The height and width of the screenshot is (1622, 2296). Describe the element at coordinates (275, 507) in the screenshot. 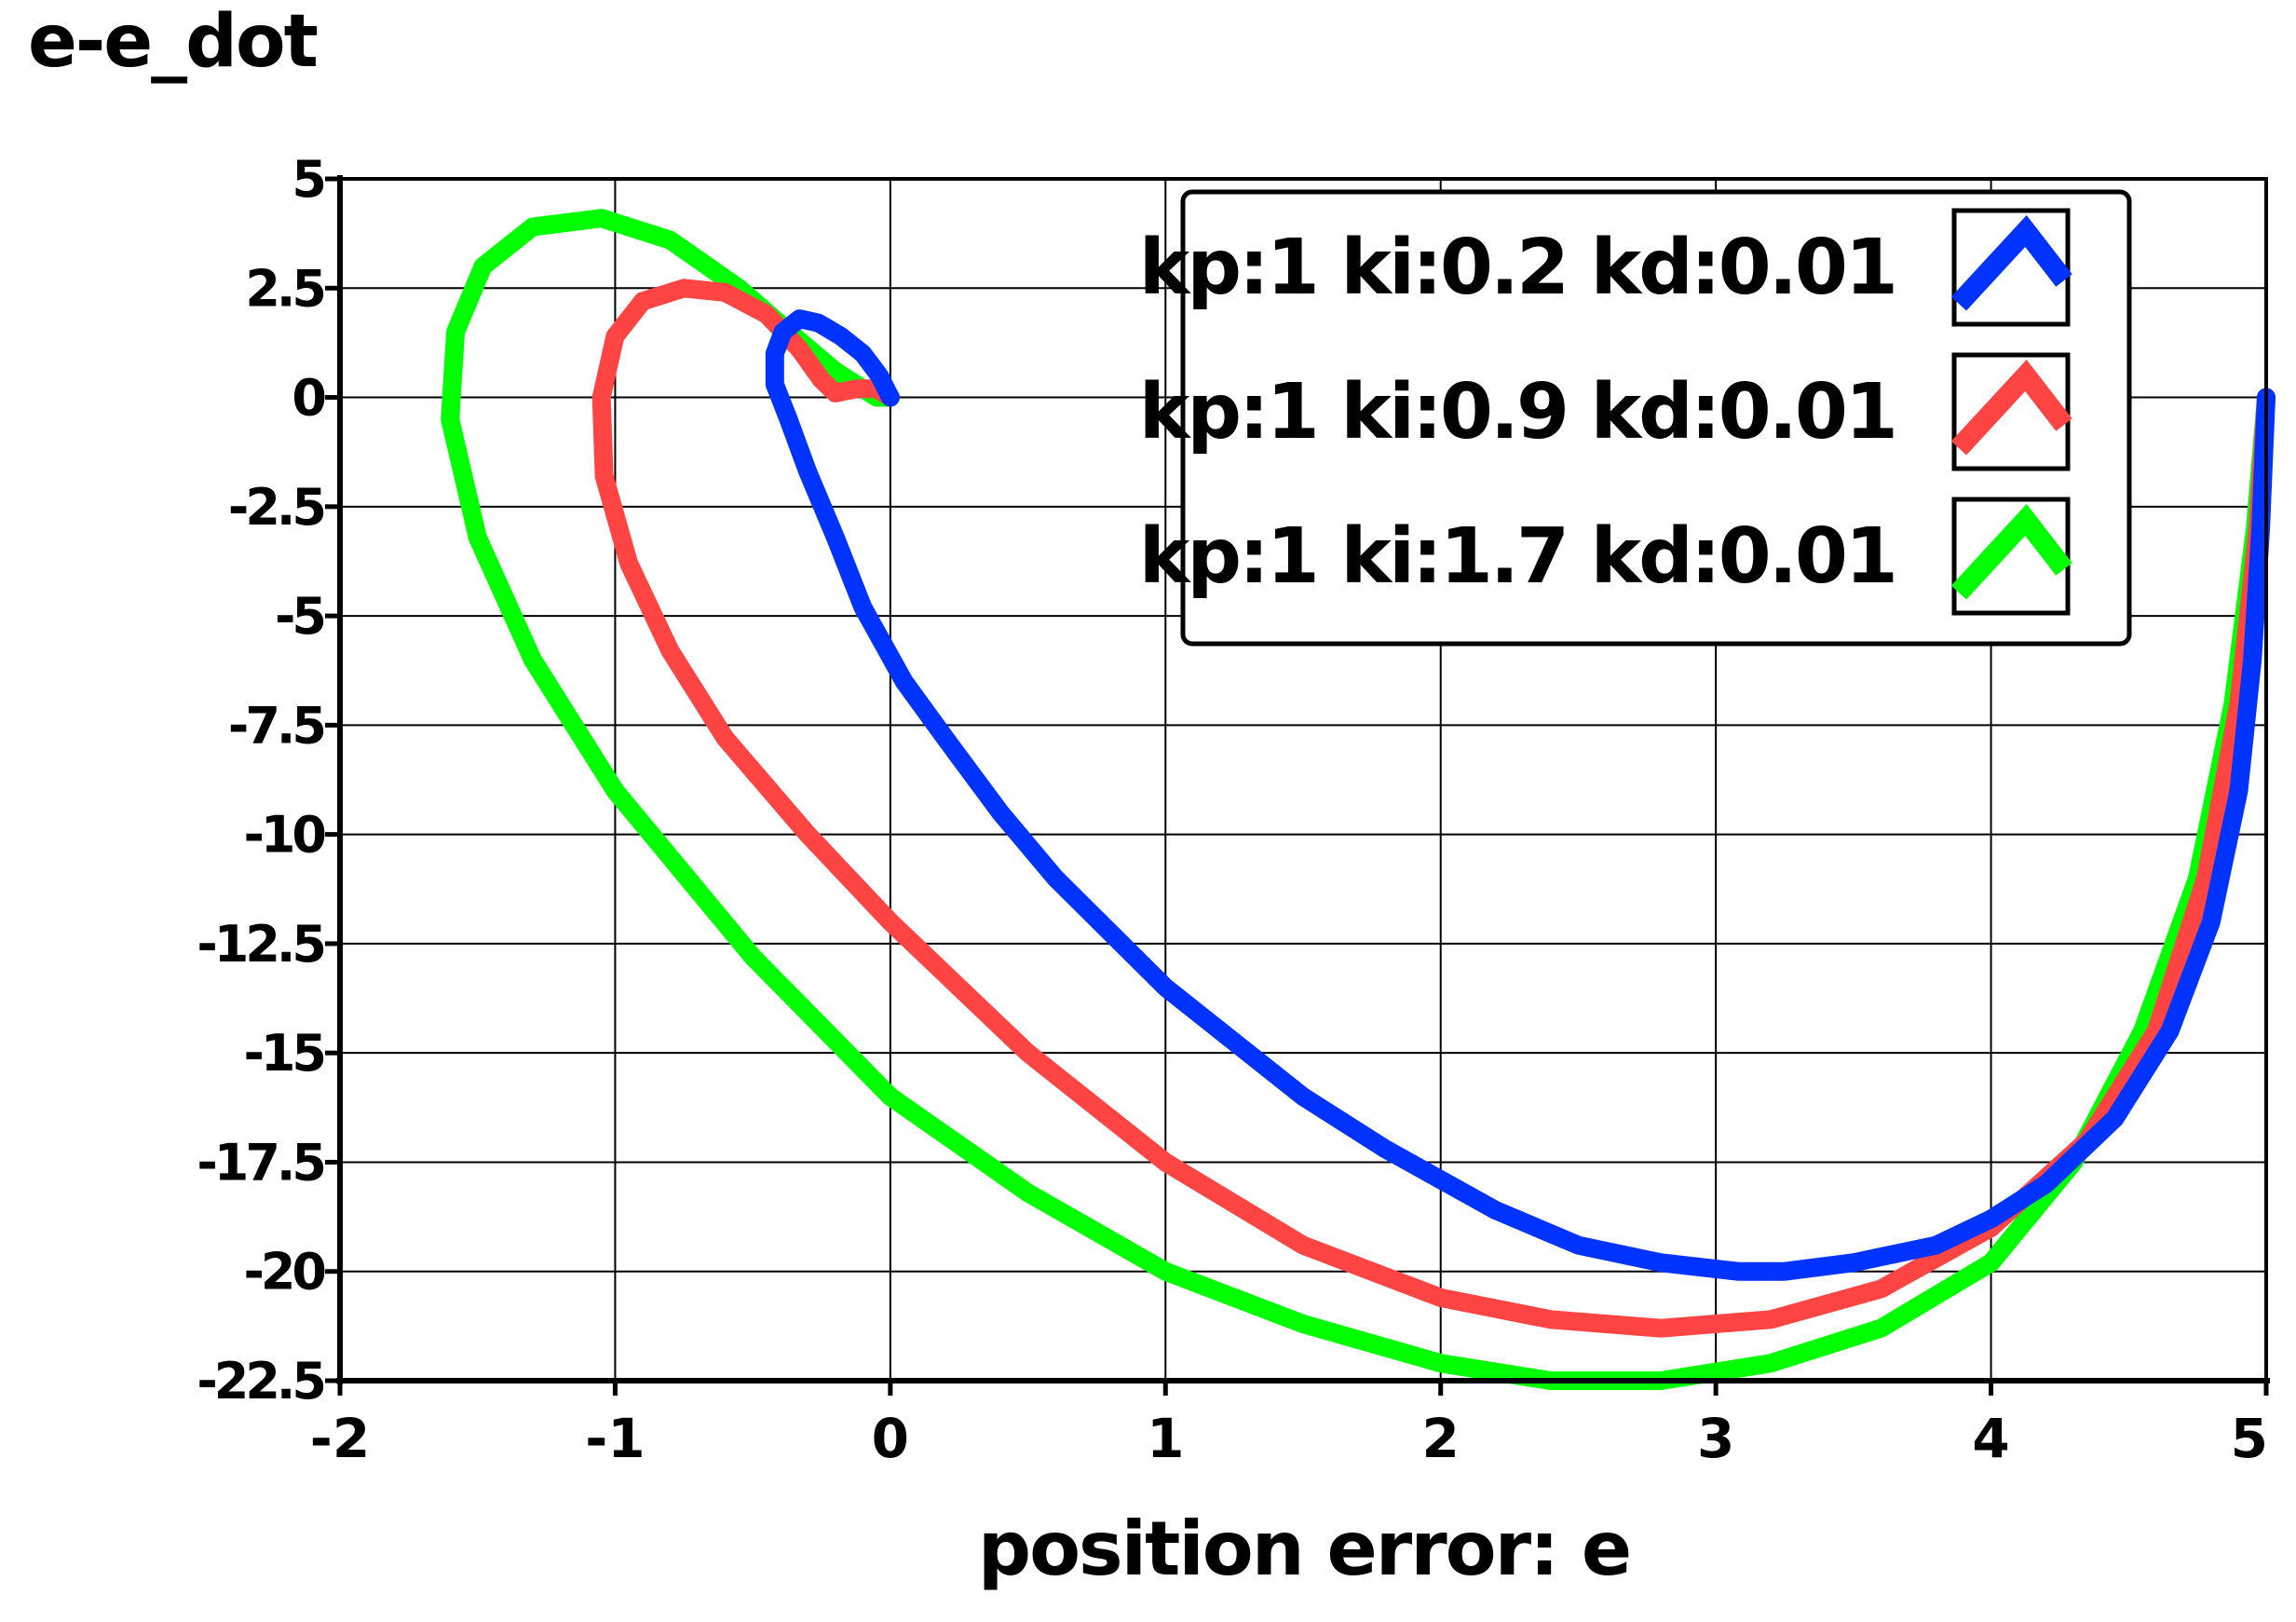

I see `y-tick-label-3: -2.5` at that location.